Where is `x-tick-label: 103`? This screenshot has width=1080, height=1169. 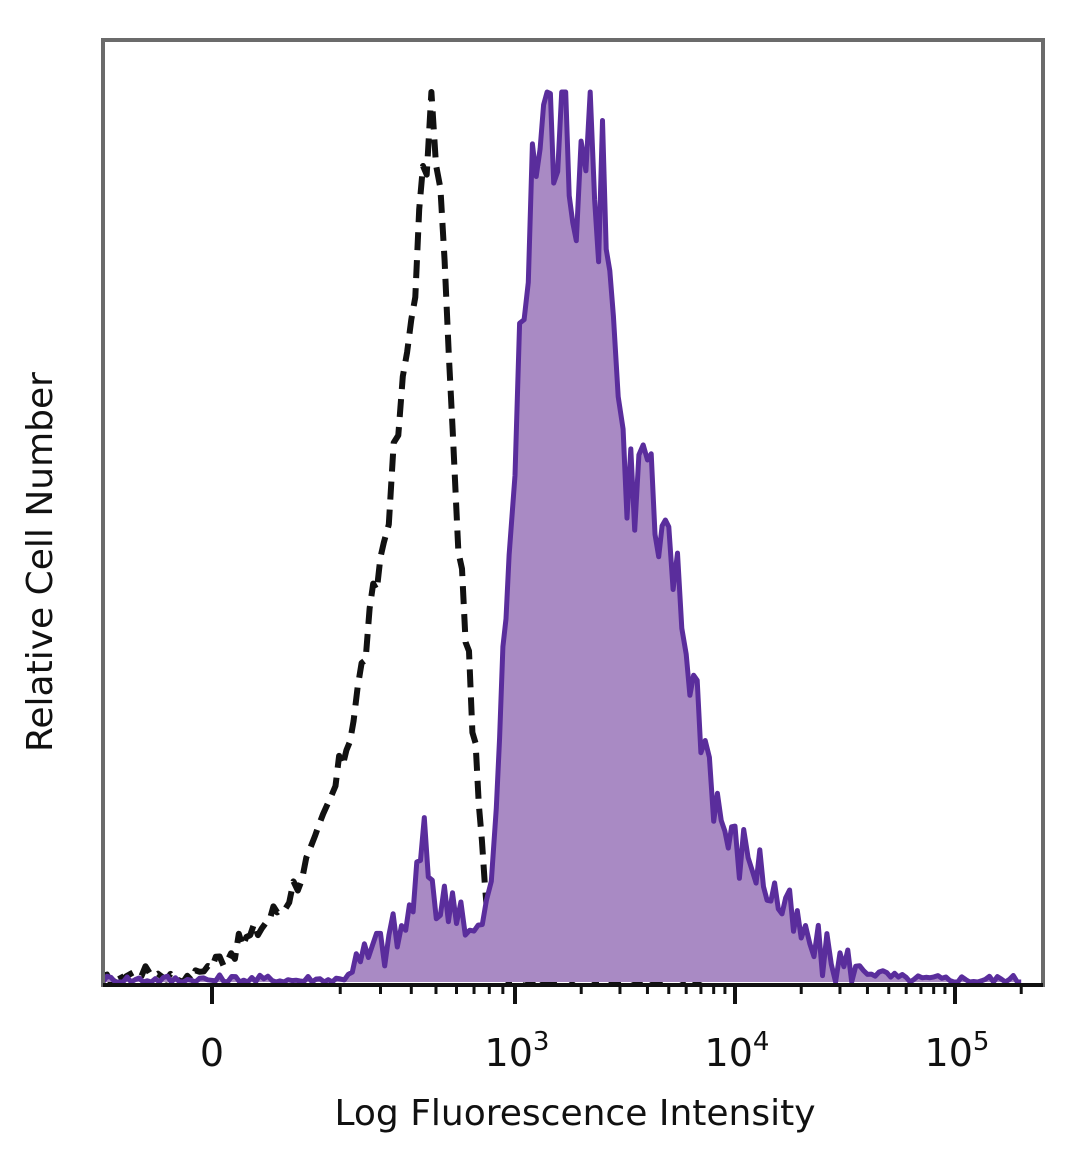
x-tick-label: 103 is located at coordinates (517, 1051).